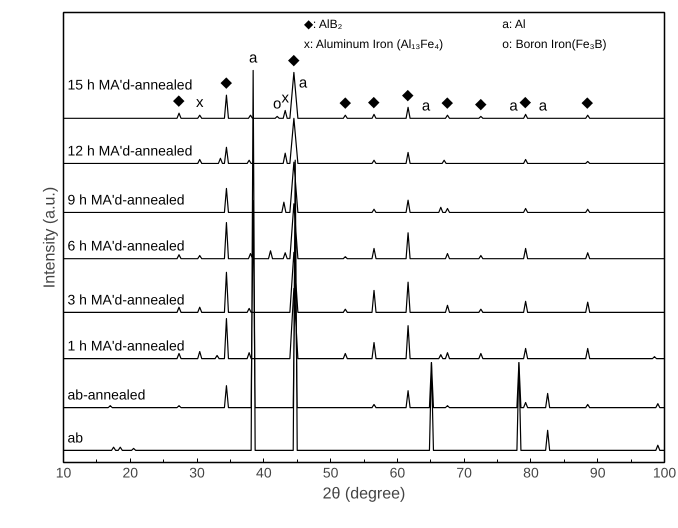  Describe the element at coordinates (130, 84) in the screenshot. I see `series-label: 15 h MA'd-annealed` at that location.